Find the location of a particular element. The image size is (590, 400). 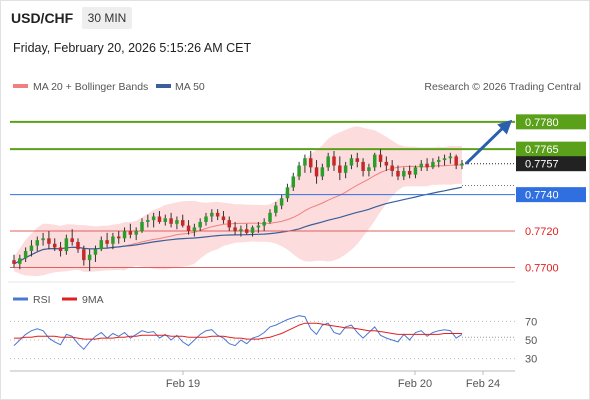

symbol-title: USD/CHF is located at coordinates (42, 18).